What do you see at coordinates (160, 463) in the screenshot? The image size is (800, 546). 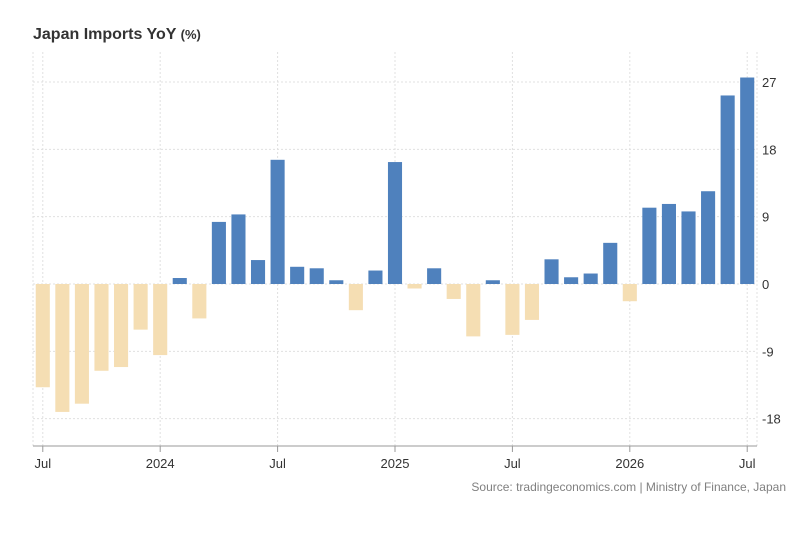 I see `x-tick-label: 2024` at bounding box center [160, 463].